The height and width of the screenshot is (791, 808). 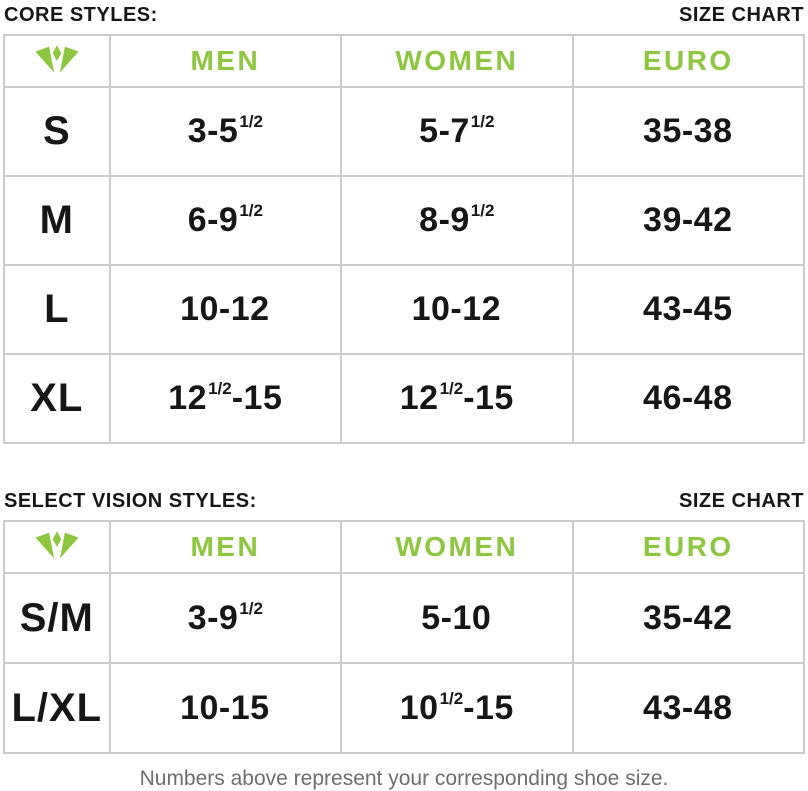 I want to click on value-text: 10, so click(x=419, y=707).